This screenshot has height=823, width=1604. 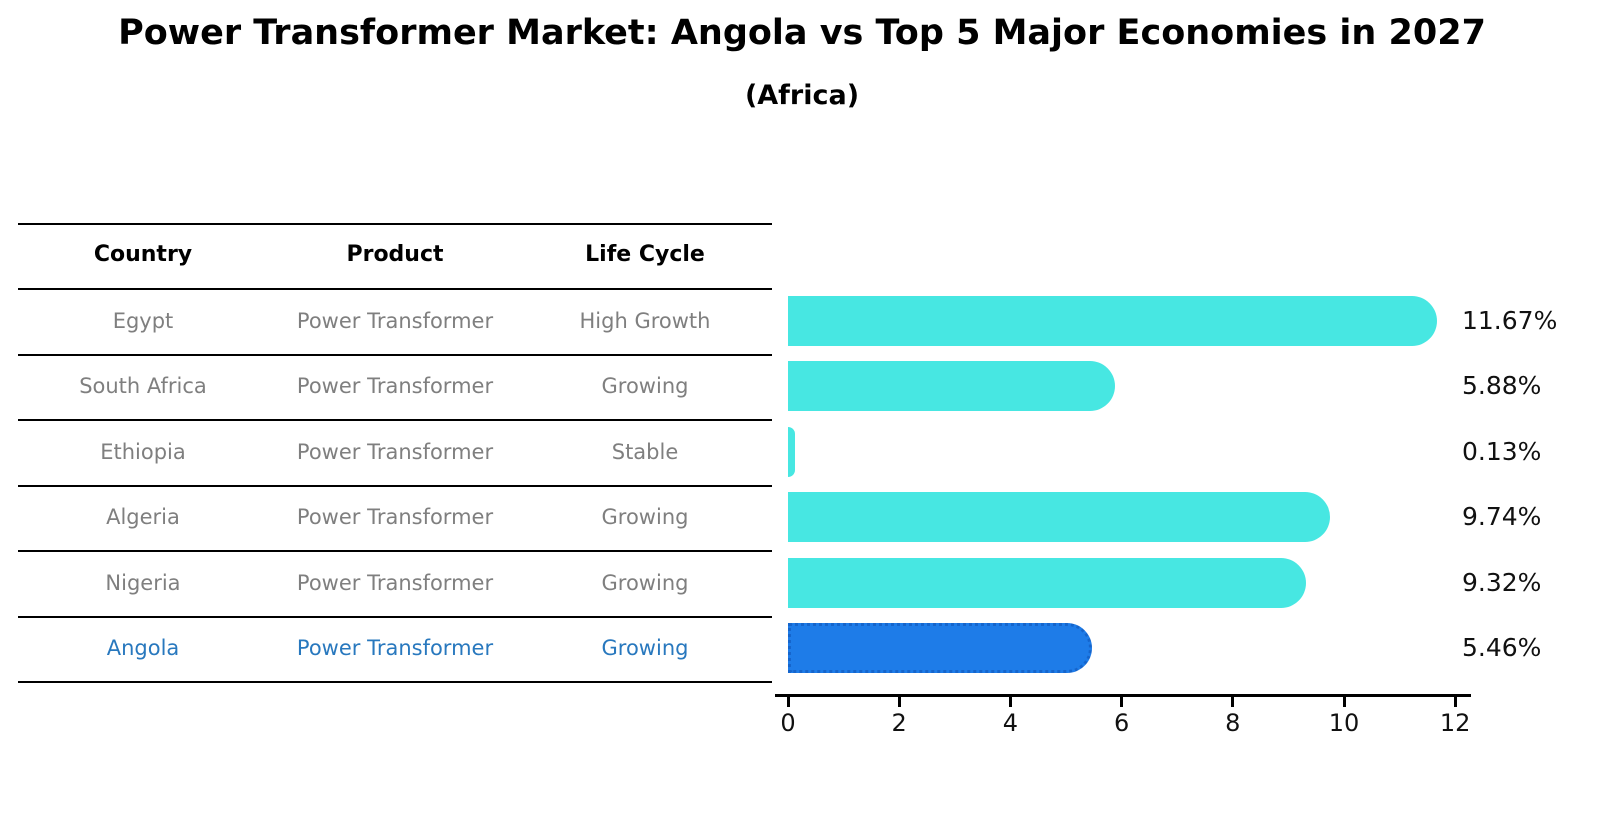 What do you see at coordinates (395, 255) in the screenshot?
I see `column-header-product: Product` at bounding box center [395, 255].